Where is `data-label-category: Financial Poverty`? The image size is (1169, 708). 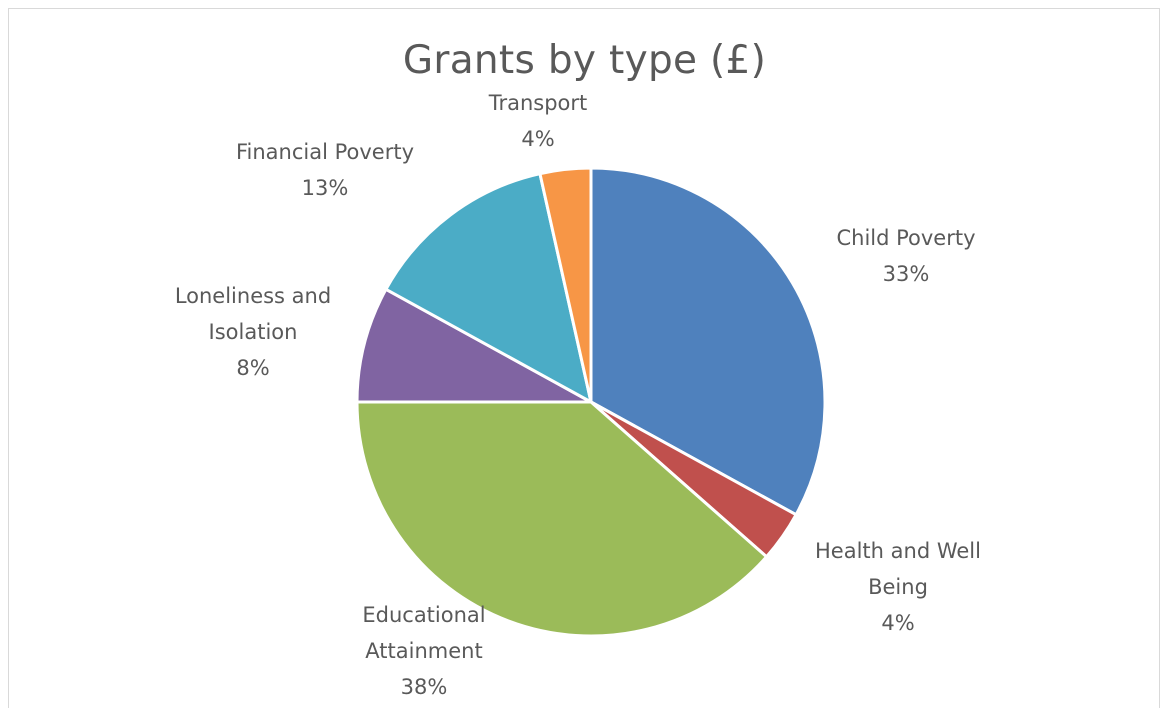
data-label-category: Financial Poverty is located at coordinates (325, 152).